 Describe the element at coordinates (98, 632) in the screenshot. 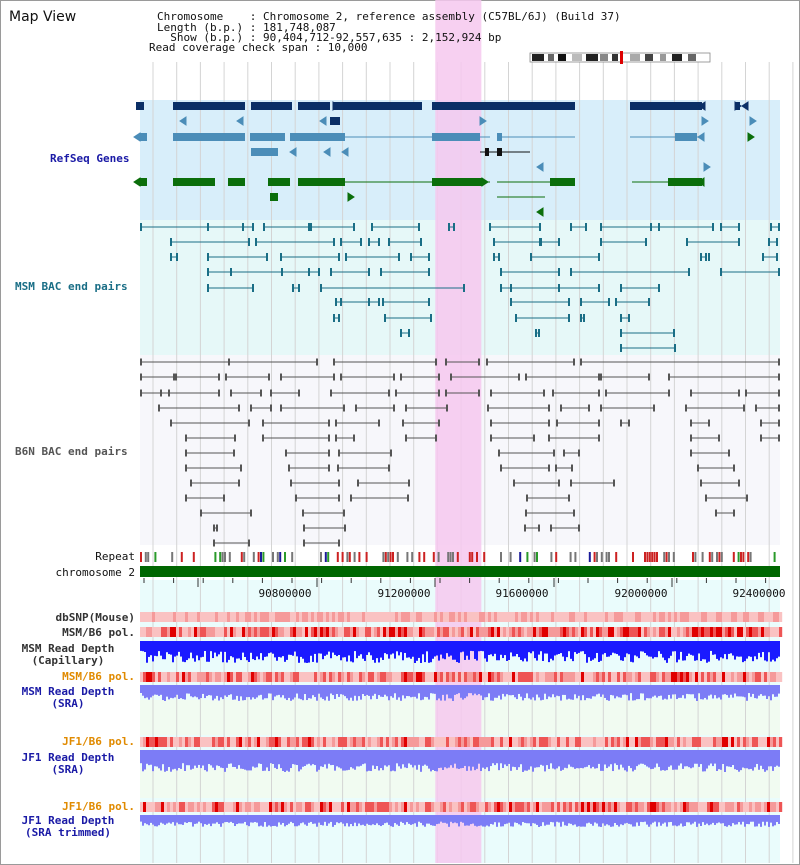

I see `track-label-msm-b6-pol-1: MSM/B6 pol.` at that location.